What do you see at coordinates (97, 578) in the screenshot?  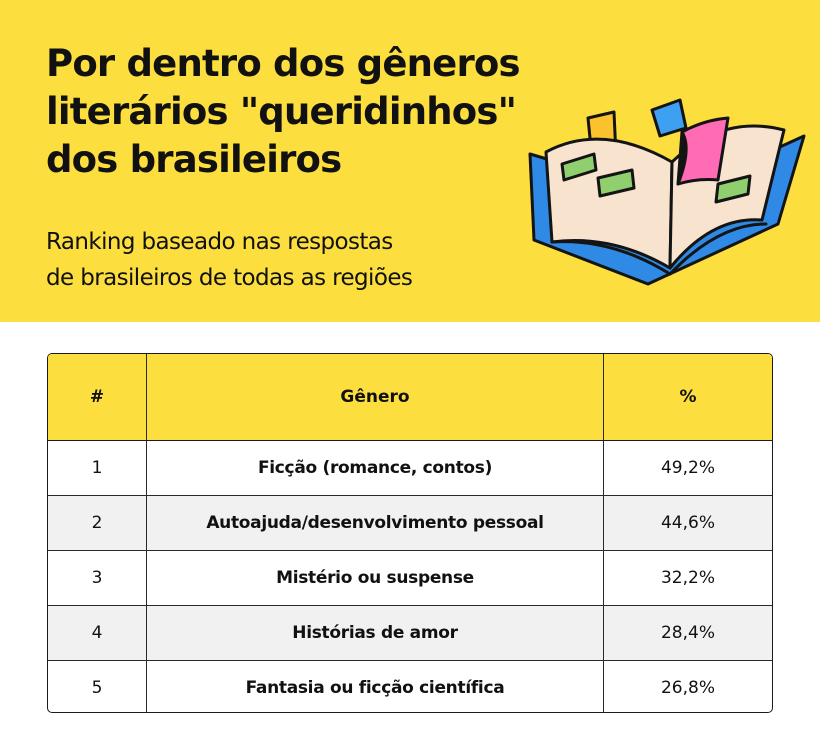 I see `rank-cell: 3` at bounding box center [97, 578].